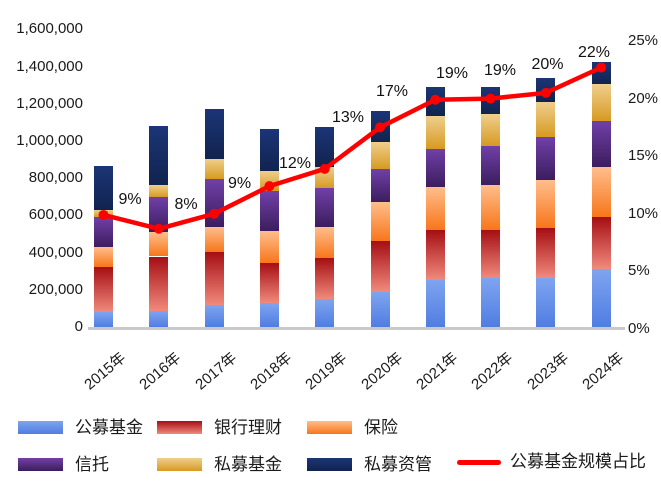 This screenshot has height=500, width=661. I want to click on line-data-label: 22%, so click(594, 52).